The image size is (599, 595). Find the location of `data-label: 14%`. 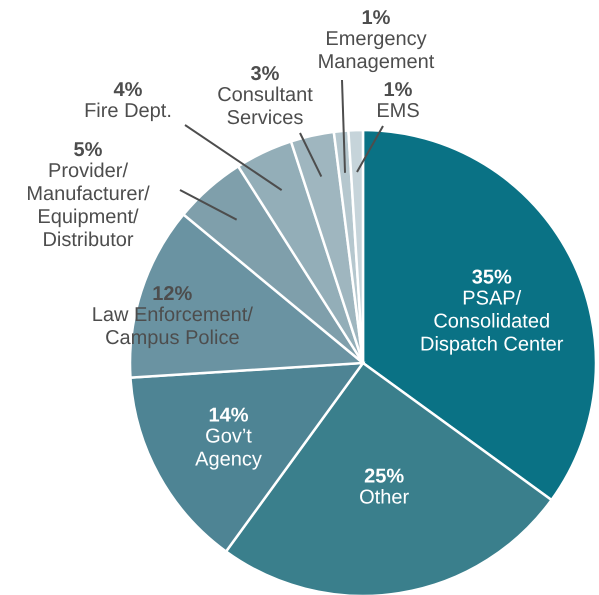

data-label: 14% is located at coordinates (228, 415).